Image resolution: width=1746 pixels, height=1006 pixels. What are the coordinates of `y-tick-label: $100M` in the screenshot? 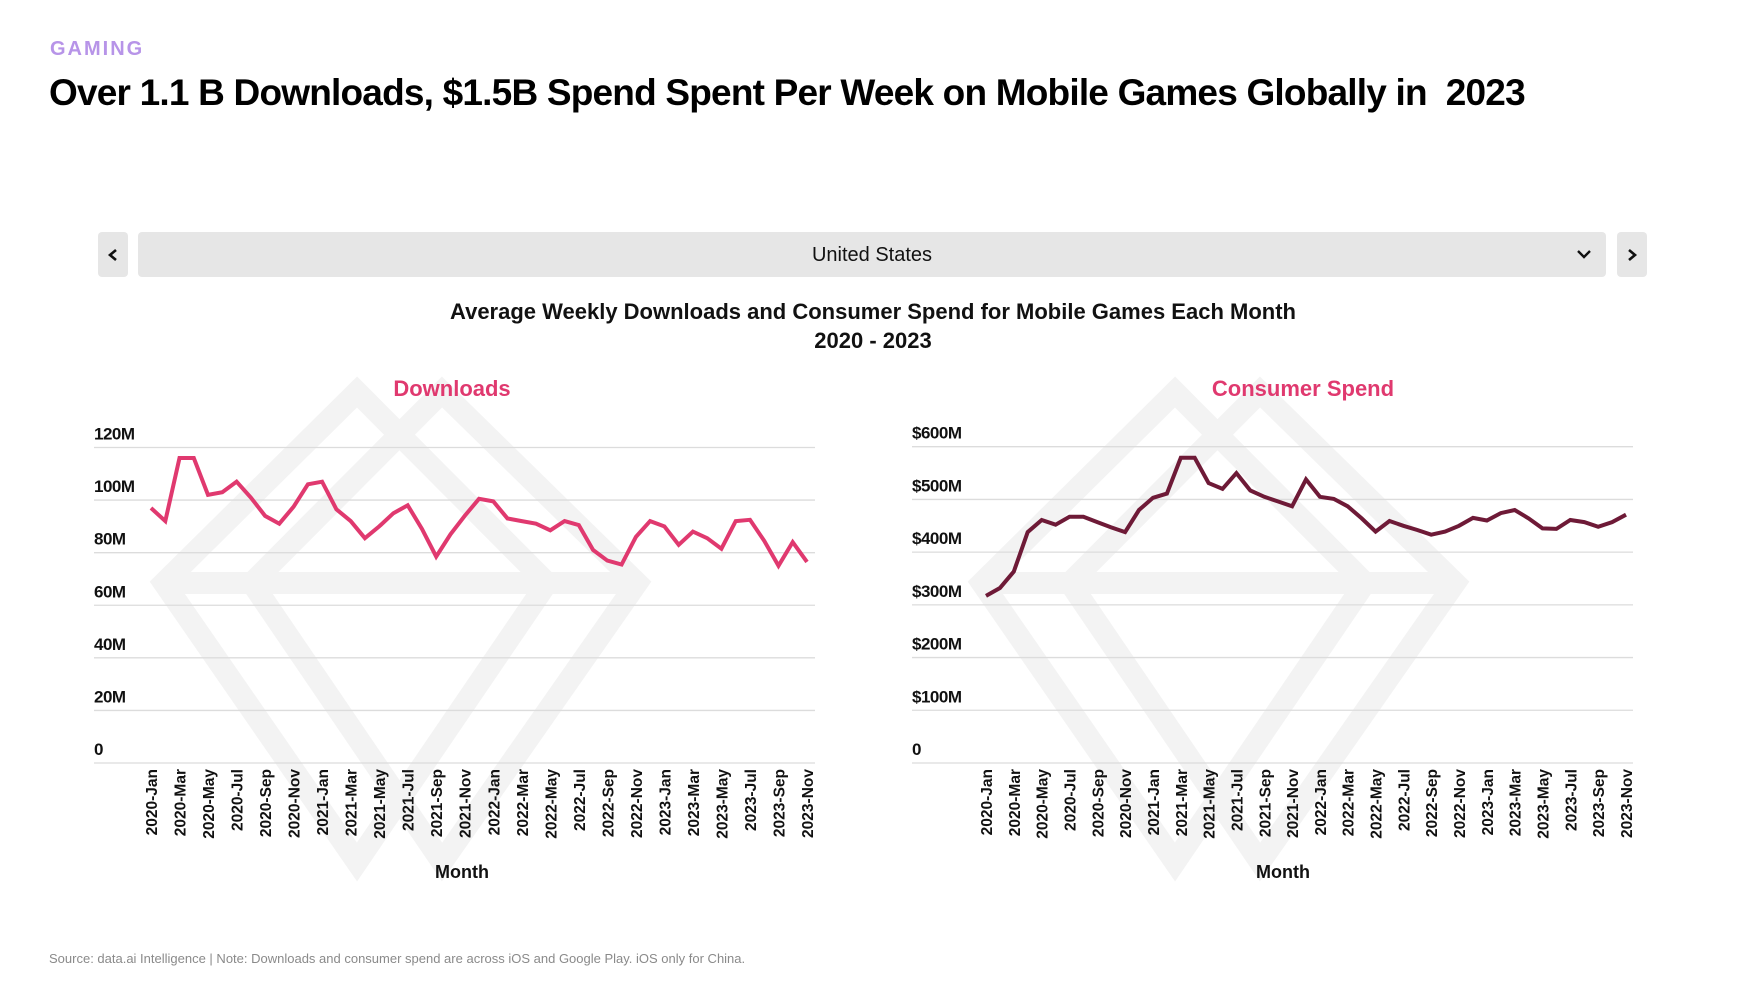 It's located at (937, 696).